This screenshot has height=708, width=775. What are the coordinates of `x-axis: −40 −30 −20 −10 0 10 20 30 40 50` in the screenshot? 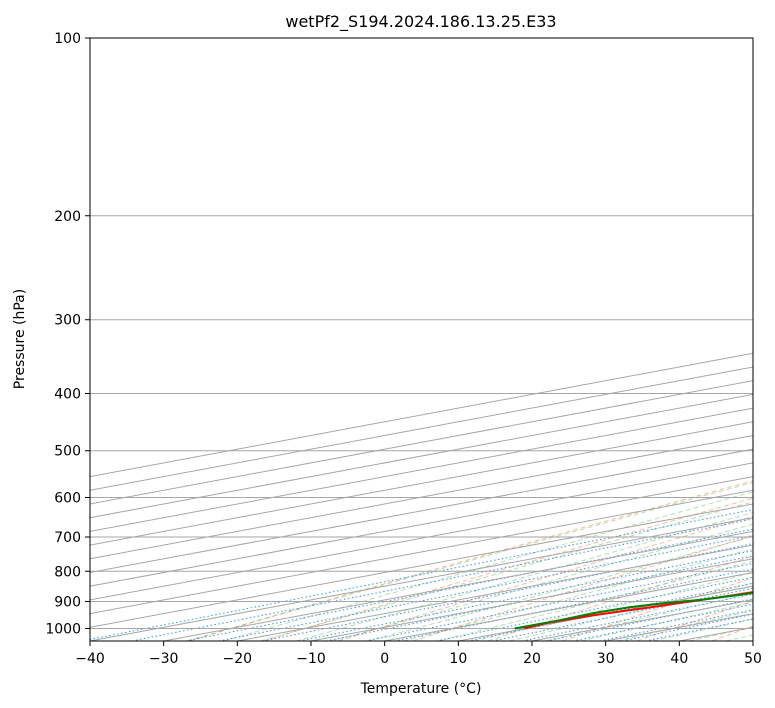 It's located at (418, 654).